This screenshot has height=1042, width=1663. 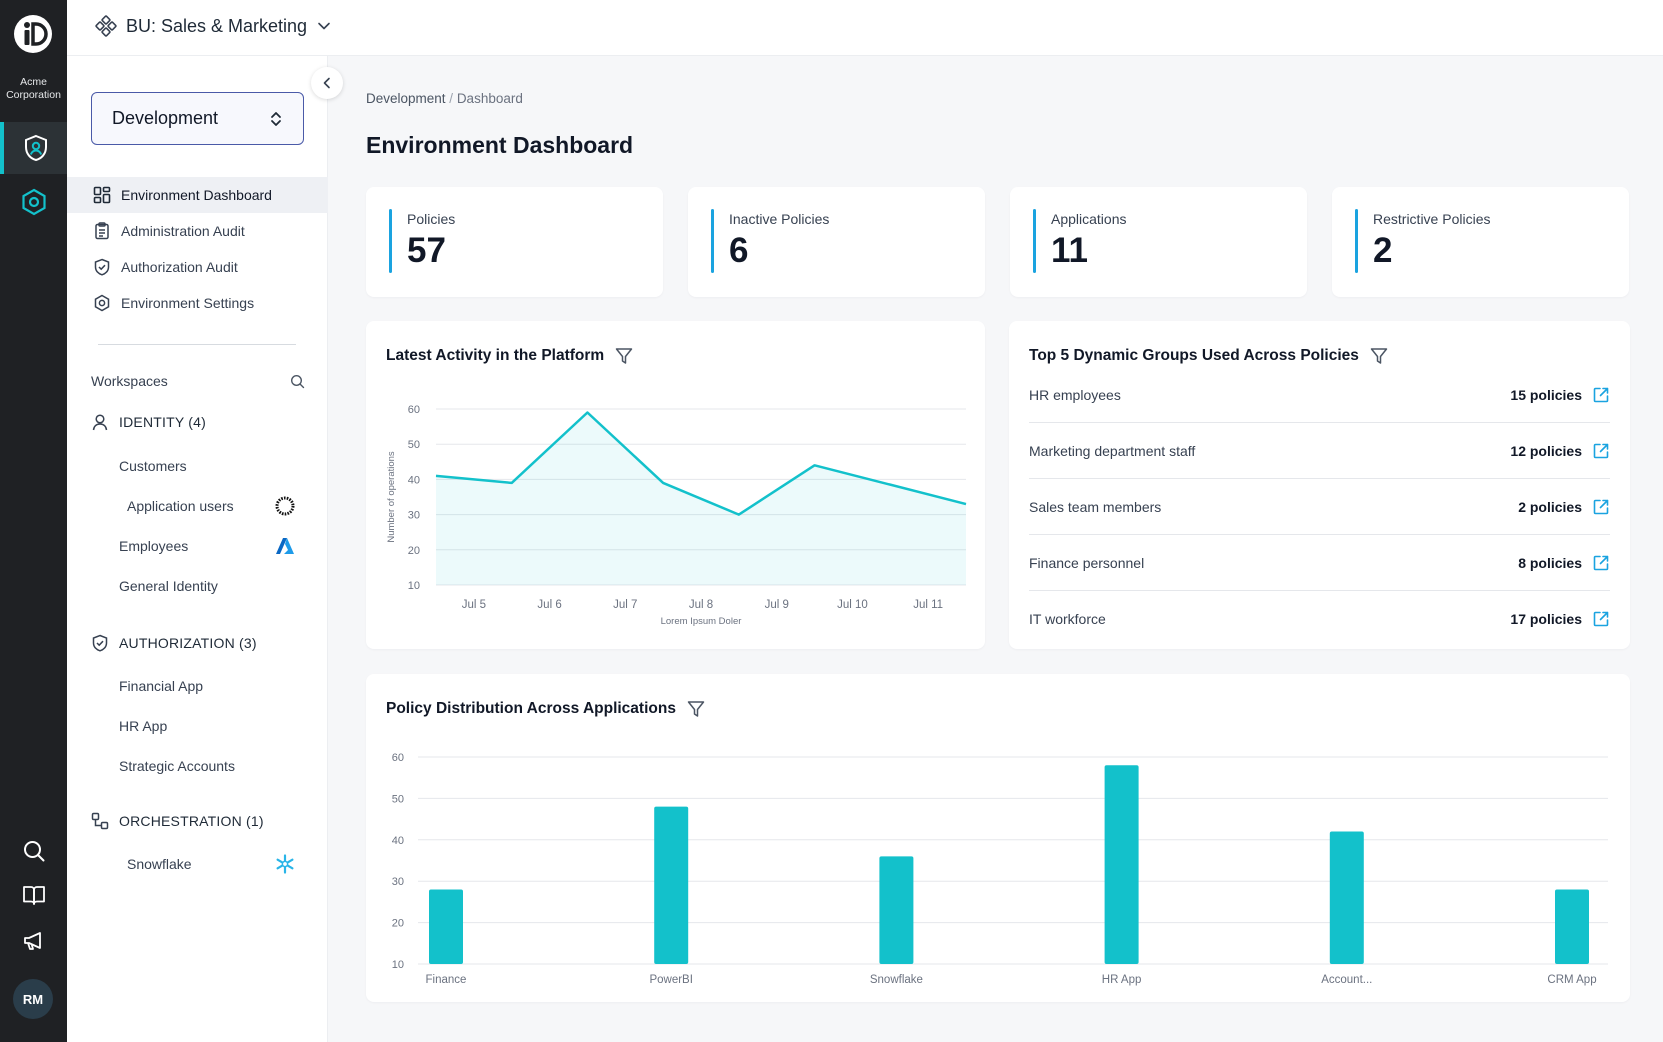 I want to click on group-row: Marketing department staff 12 policies, so click(x=1319, y=451).